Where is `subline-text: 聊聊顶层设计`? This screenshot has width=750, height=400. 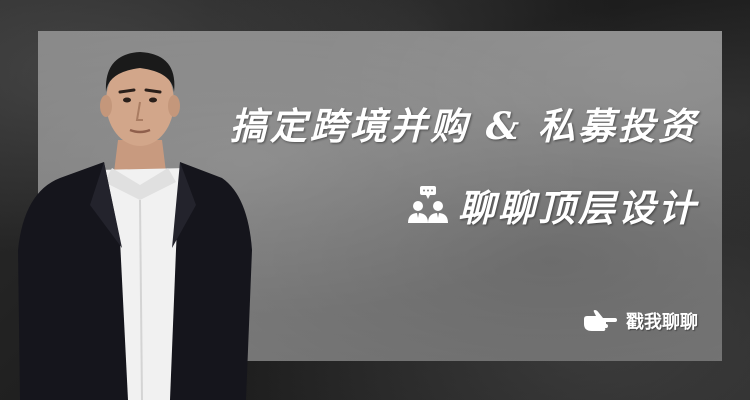 subline-text: 聊聊顶层设计 is located at coordinates (578, 208).